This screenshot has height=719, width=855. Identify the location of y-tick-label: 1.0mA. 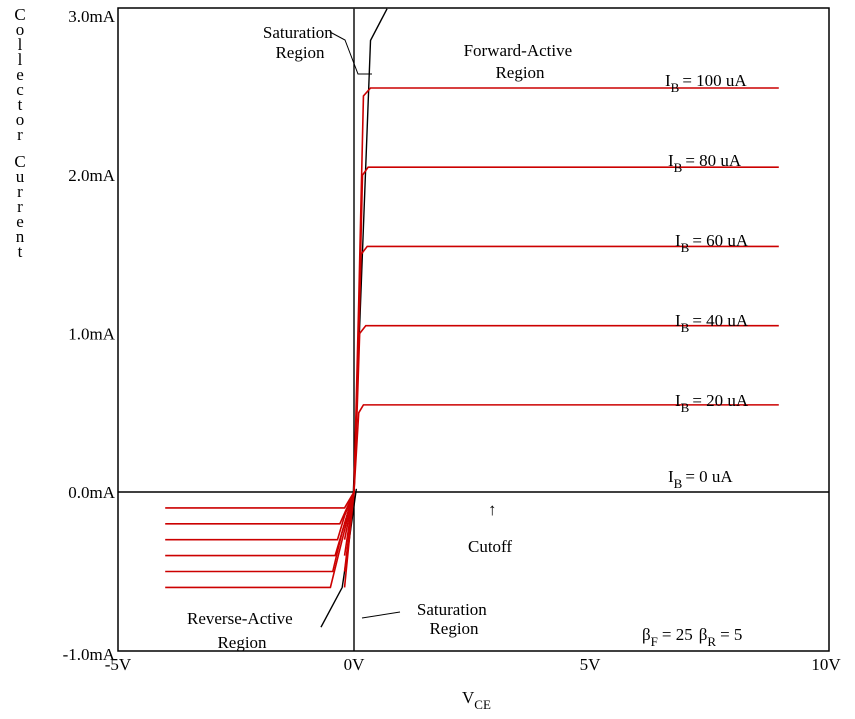
(91, 334).